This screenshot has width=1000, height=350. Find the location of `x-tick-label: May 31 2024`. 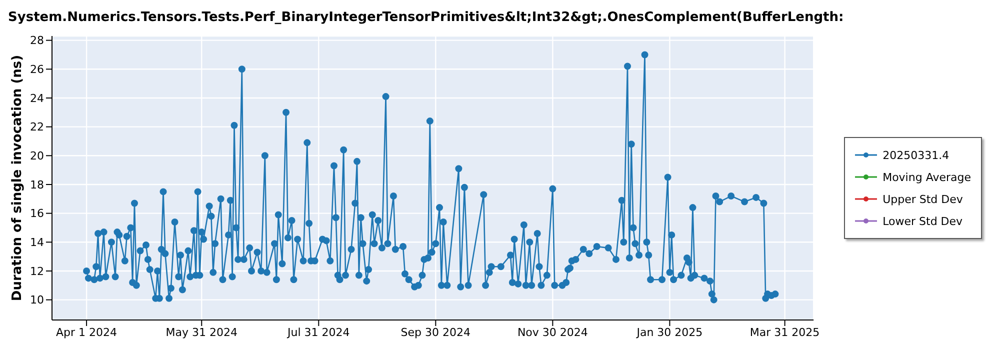

x-tick-label: May 31 2024 is located at coordinates (202, 332).